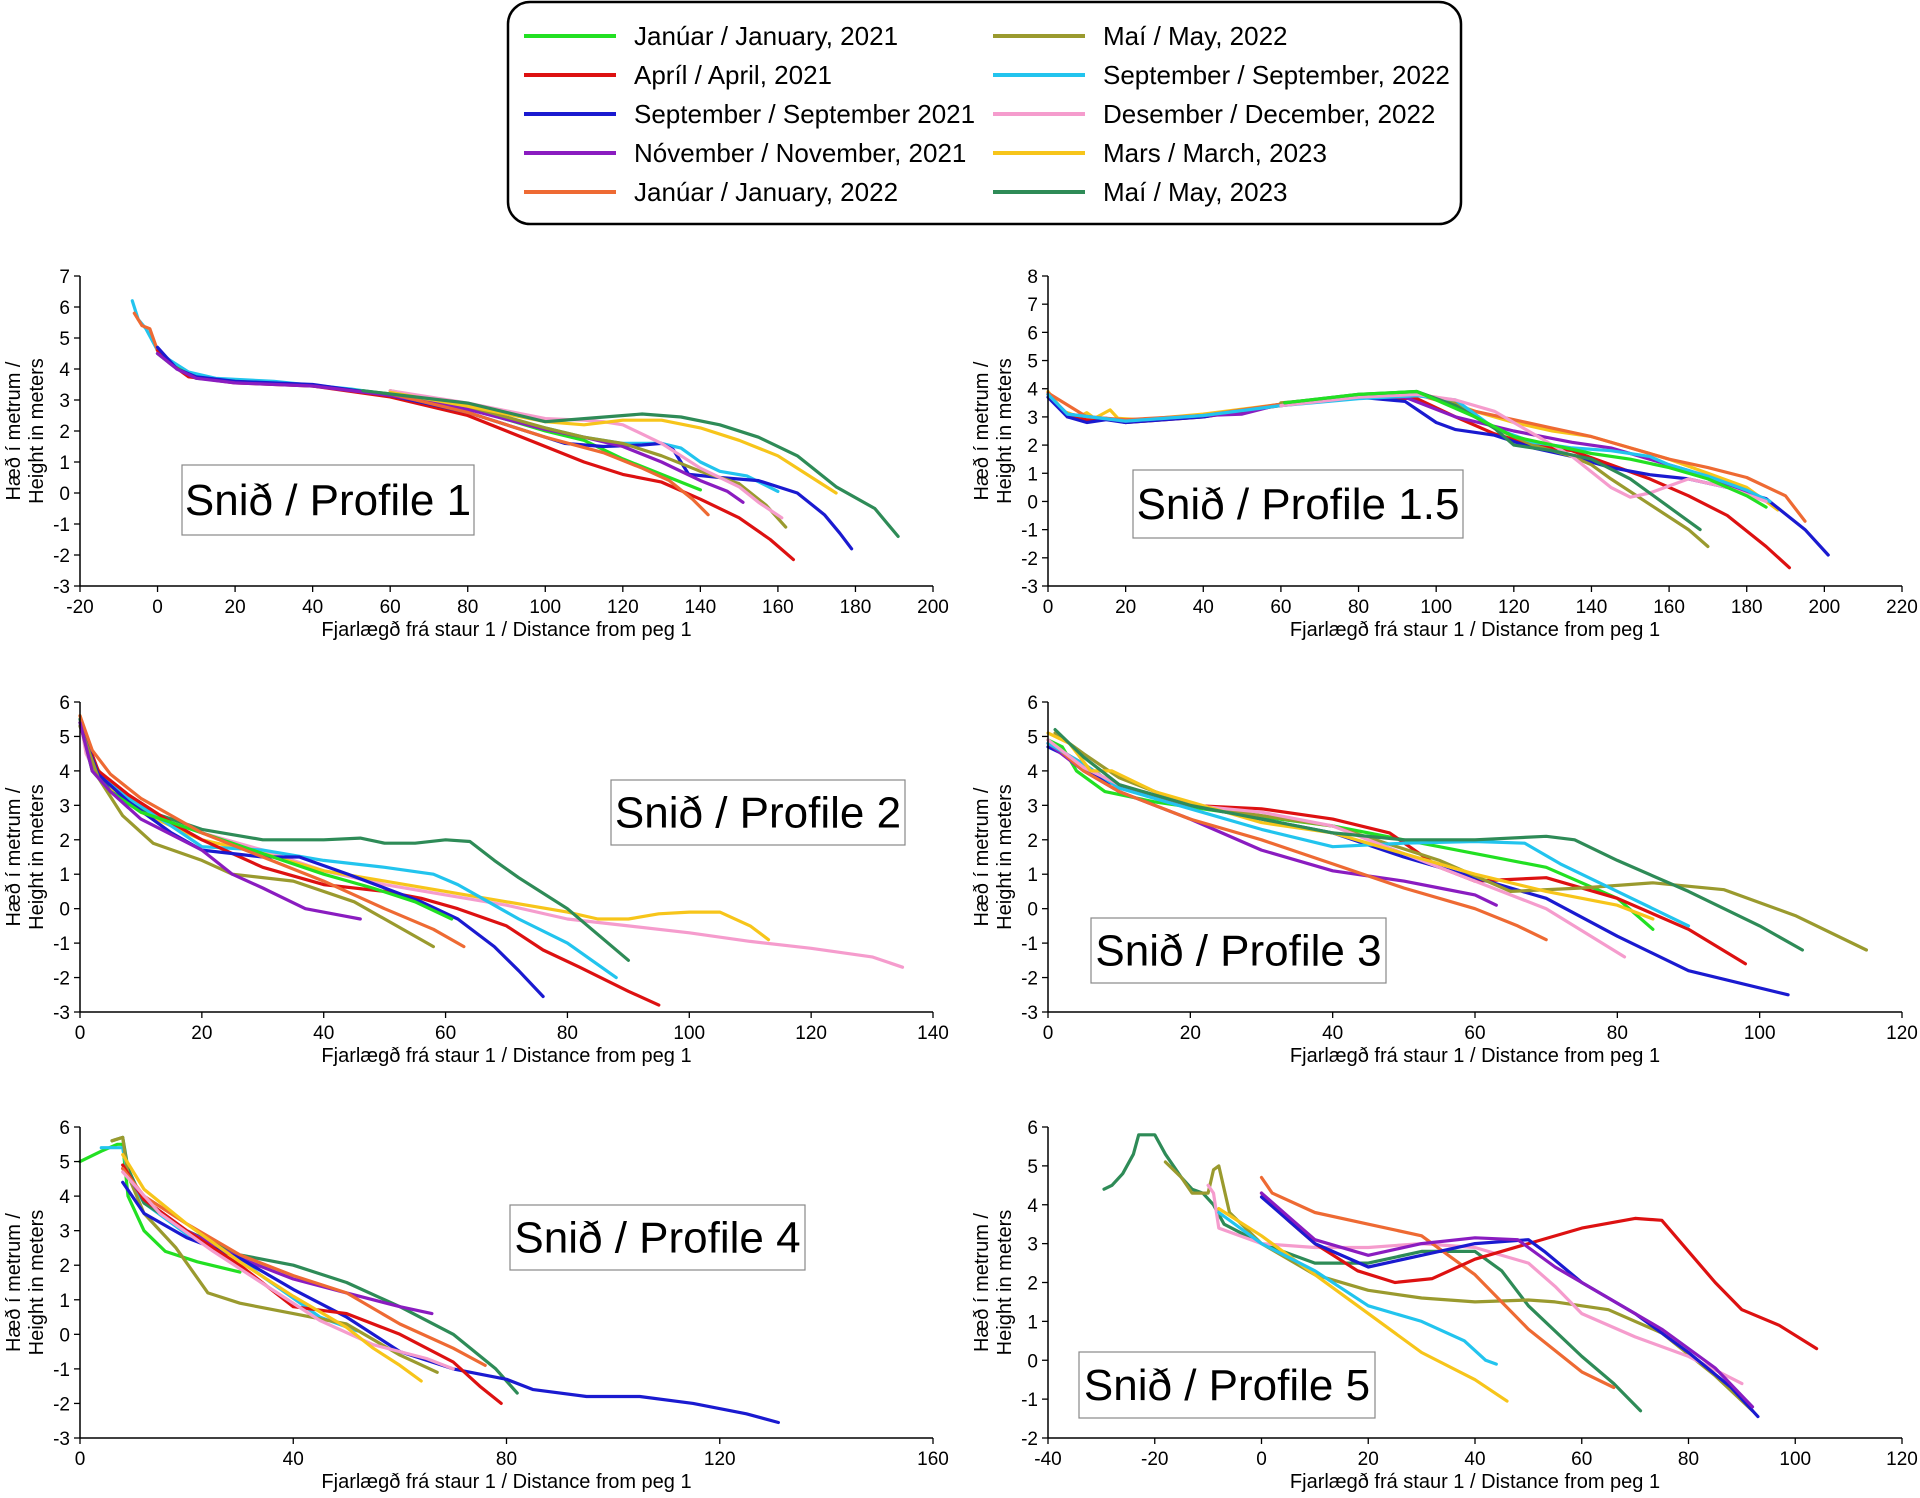  Describe the element at coordinates (1350, 826) in the screenshot. I see `series-line-mar23` at that location.